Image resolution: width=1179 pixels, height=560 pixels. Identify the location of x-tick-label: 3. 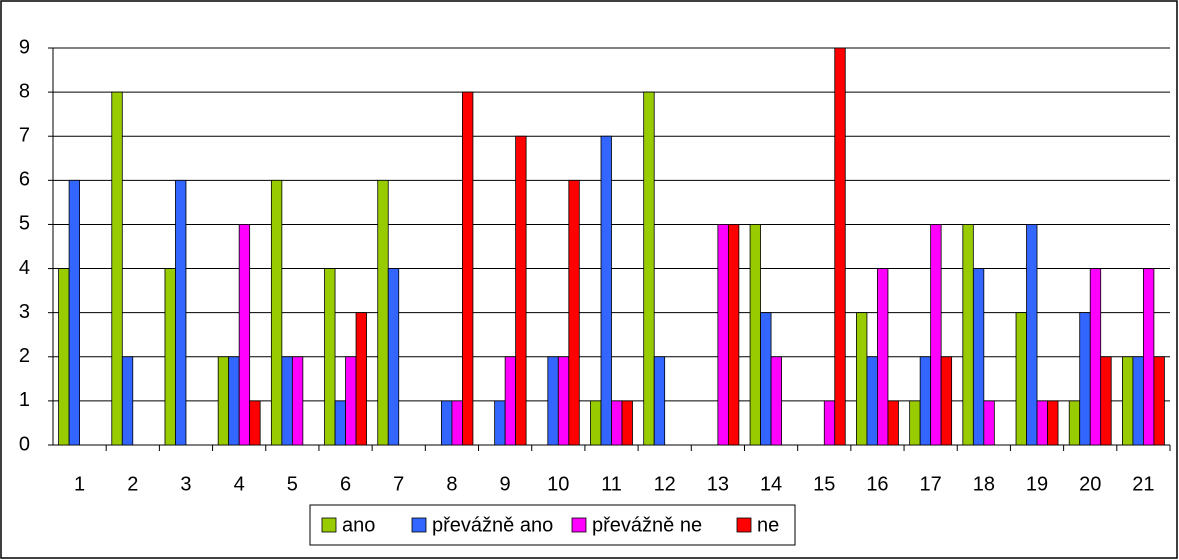
(185, 484).